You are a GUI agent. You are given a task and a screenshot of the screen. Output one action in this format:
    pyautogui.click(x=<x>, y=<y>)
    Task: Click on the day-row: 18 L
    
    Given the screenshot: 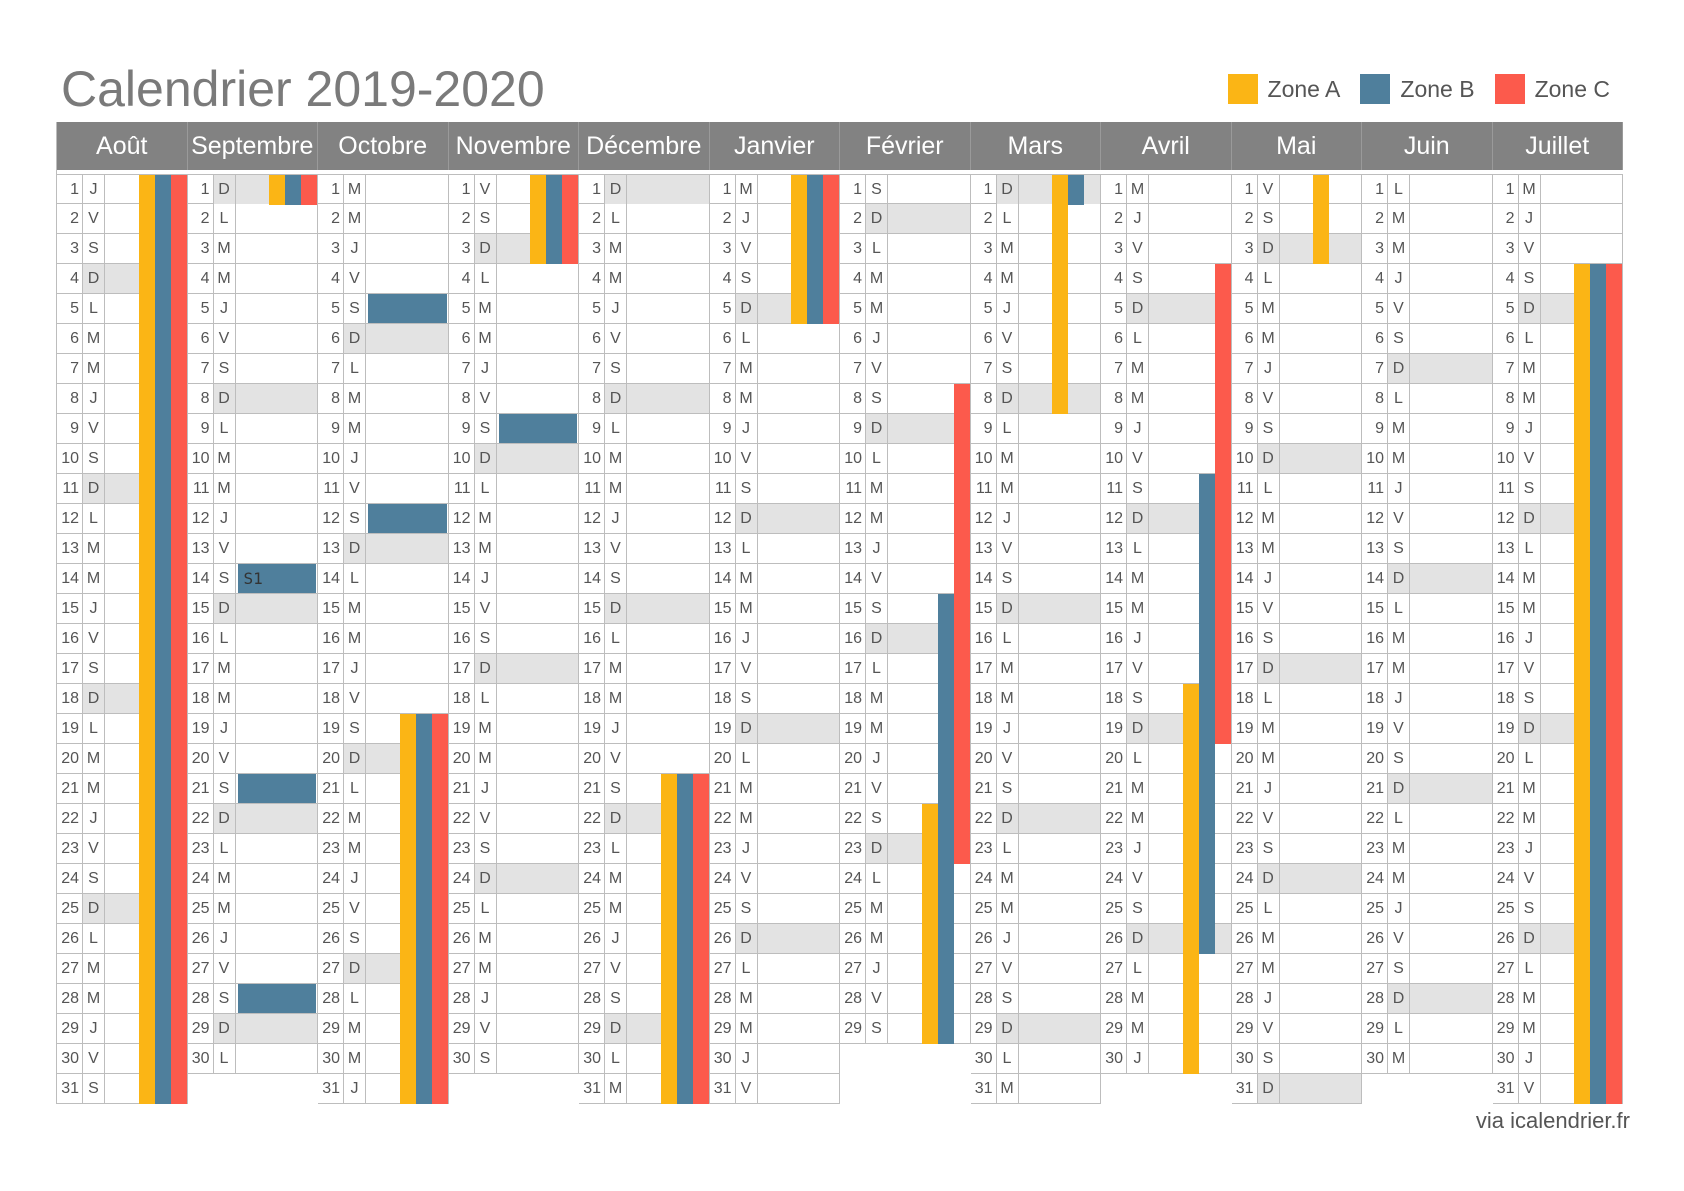 What is the action you would take?
    pyautogui.click(x=513, y=699)
    